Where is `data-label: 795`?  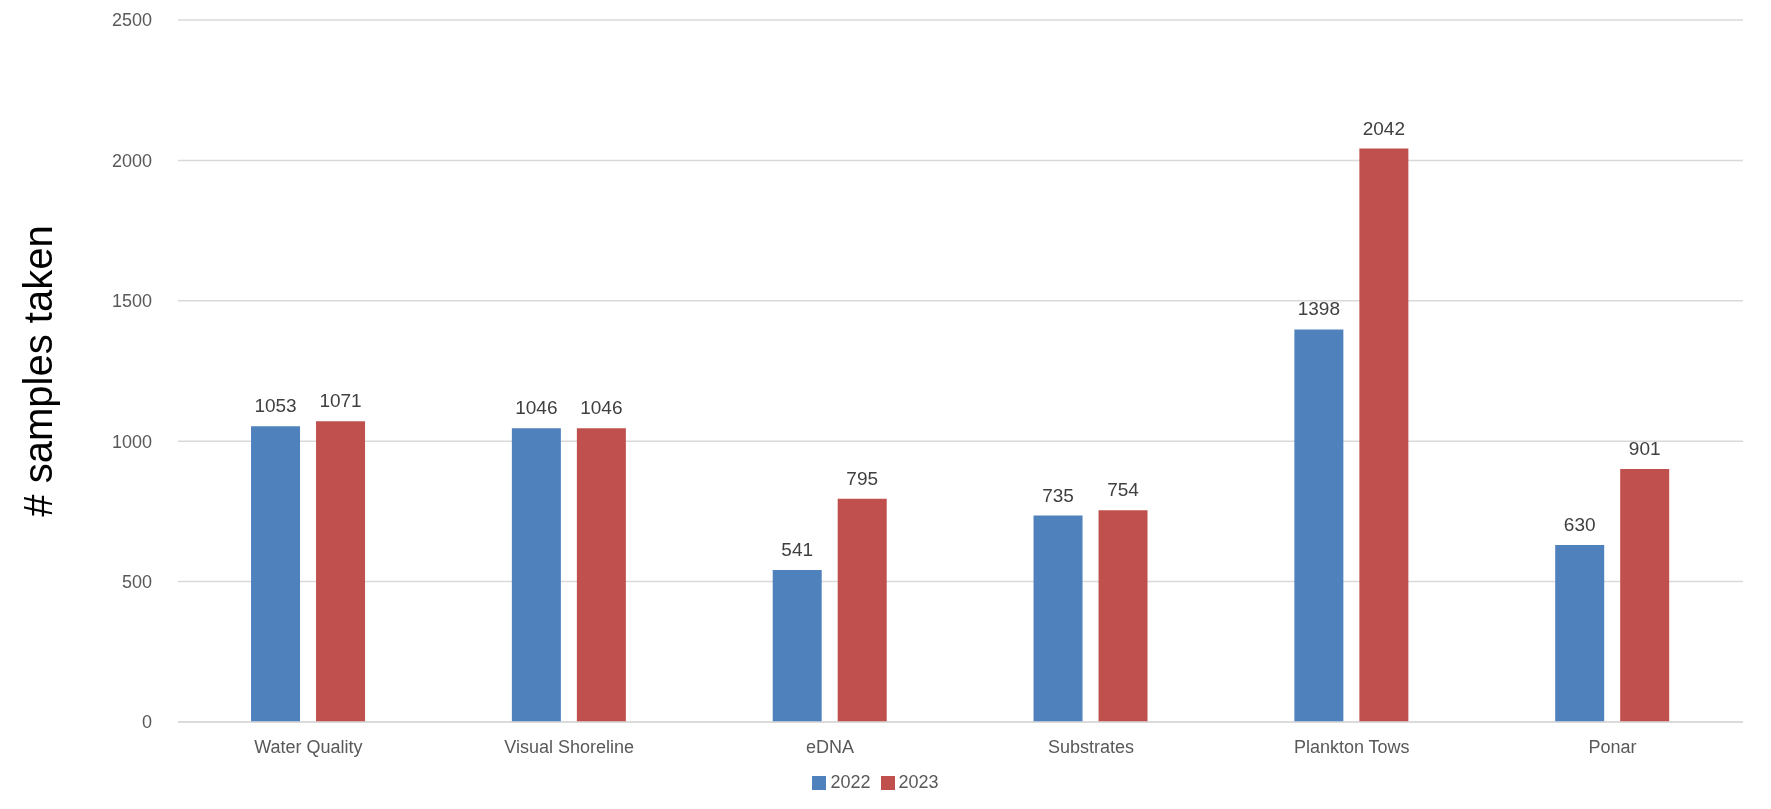
data-label: 795 is located at coordinates (862, 478).